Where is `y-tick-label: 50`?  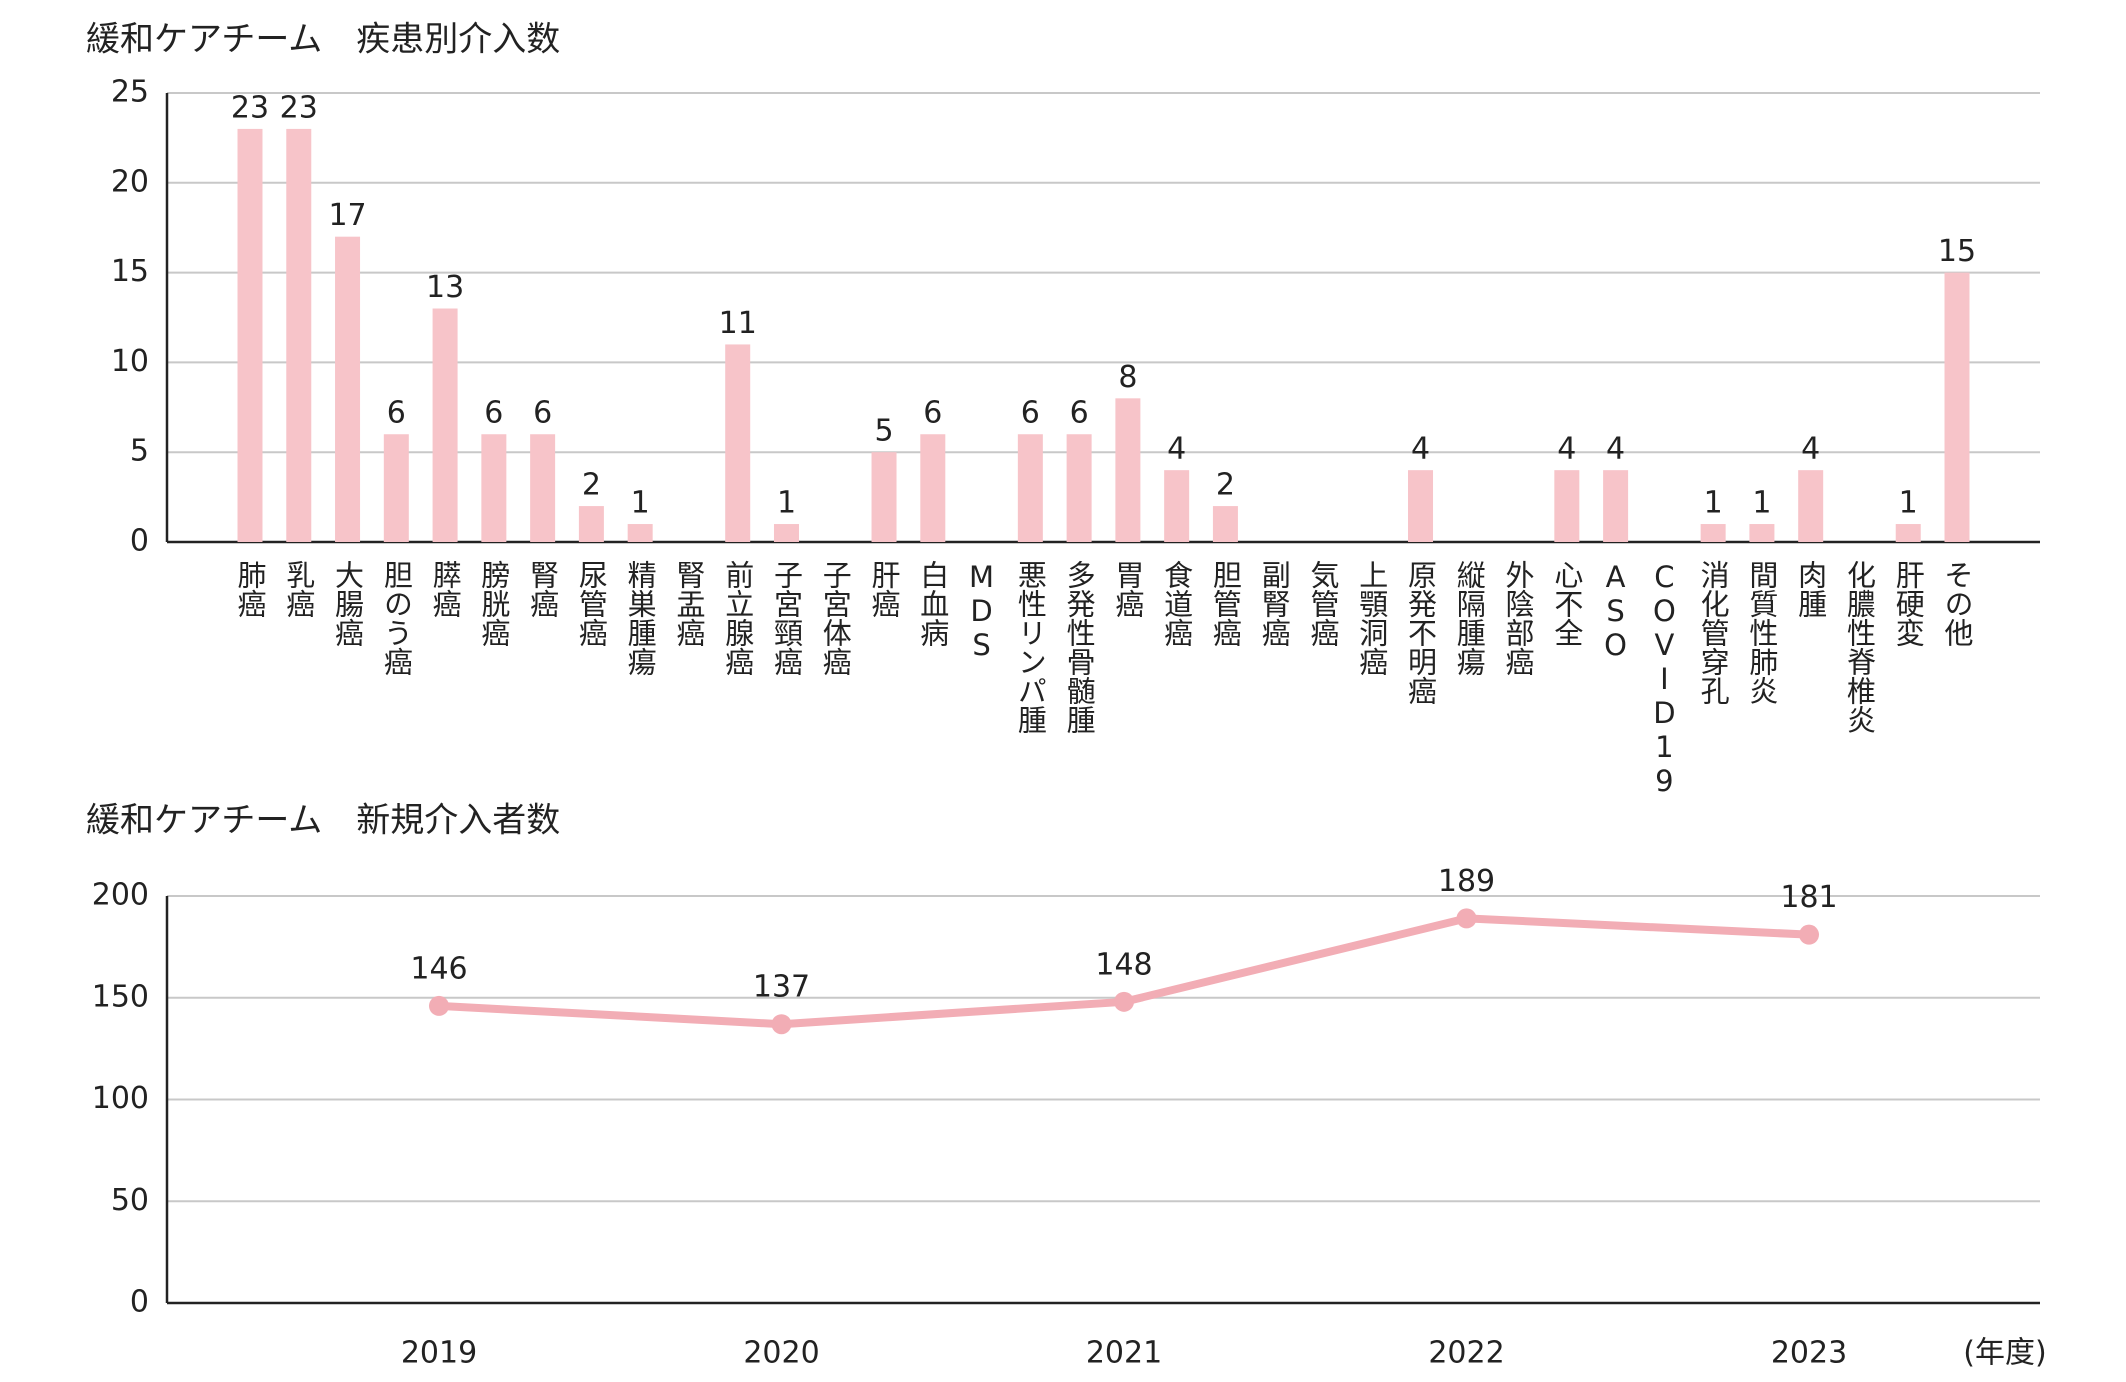
y-tick-label: 50 is located at coordinates (130, 1200).